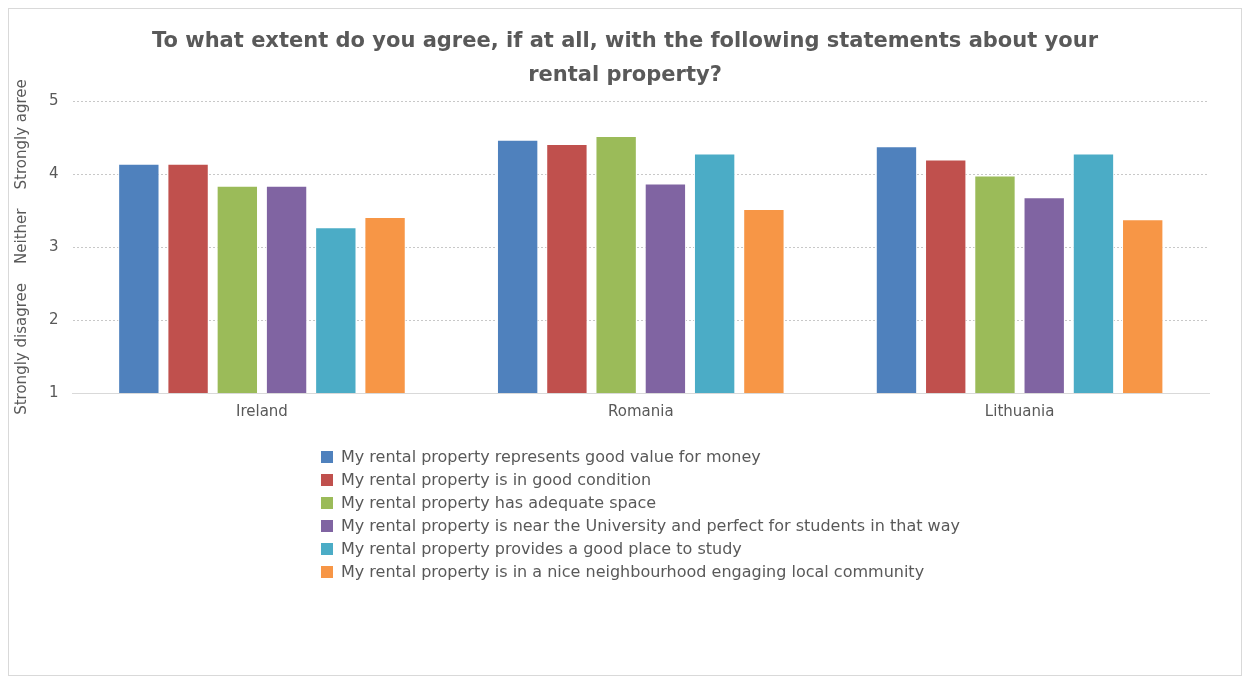 The height and width of the screenshot is (687, 1252). I want to click on y-tick-label: 2, so click(54, 318).